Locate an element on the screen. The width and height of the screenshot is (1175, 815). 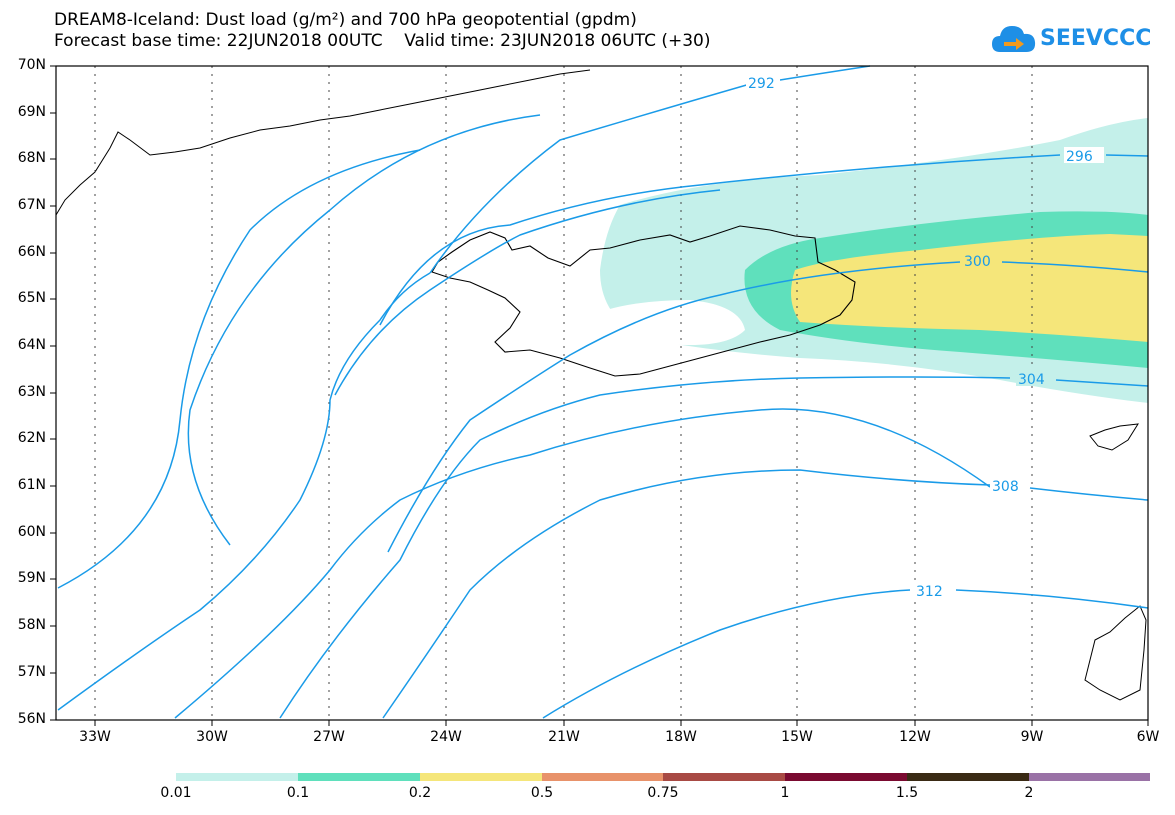
lat-label: 70N is located at coordinates (31, 65).